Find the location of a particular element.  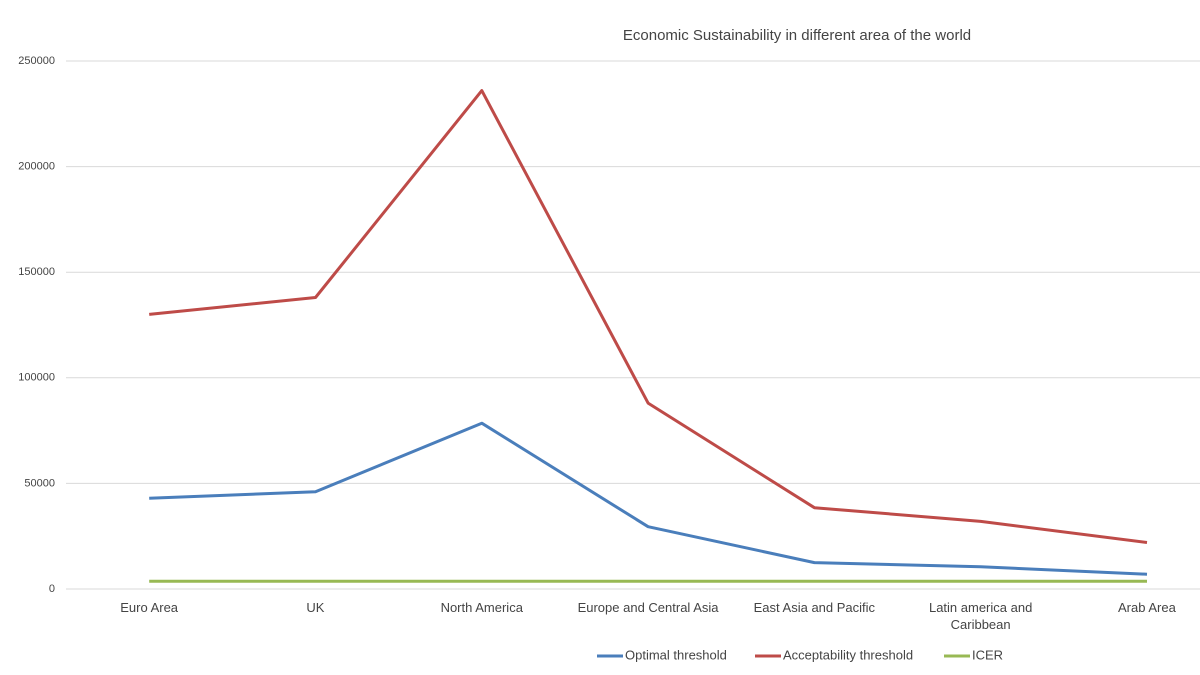

x-tick-label: Arab Area is located at coordinates (1147, 607).